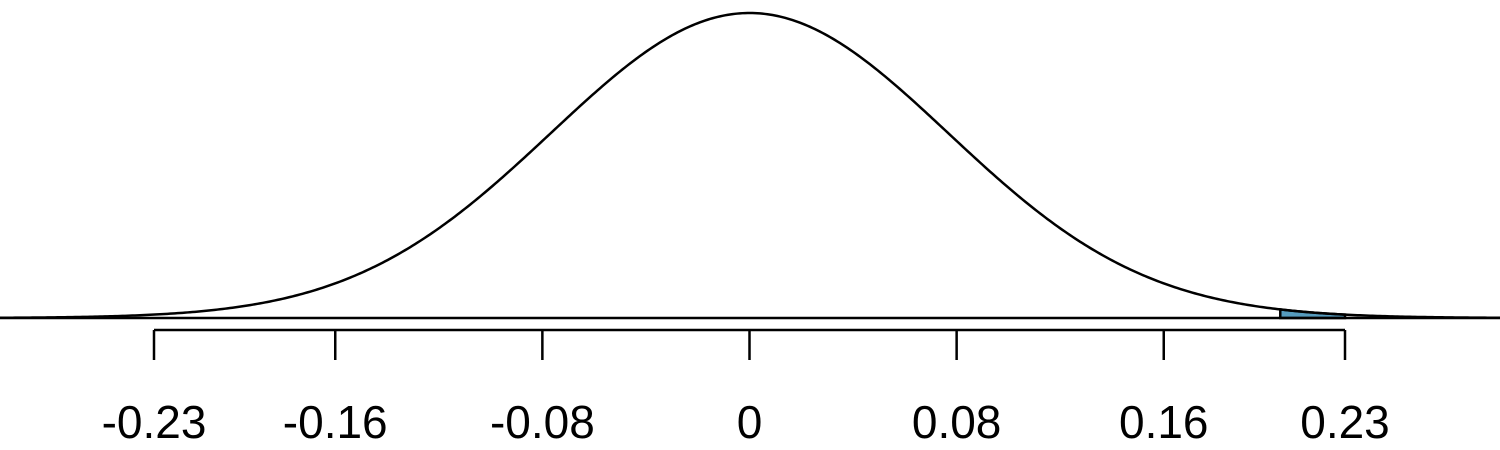 Image resolution: width=1500 pixels, height=450 pixels. What do you see at coordinates (957, 422) in the screenshot?
I see `x-tick-label: 0.08` at bounding box center [957, 422].